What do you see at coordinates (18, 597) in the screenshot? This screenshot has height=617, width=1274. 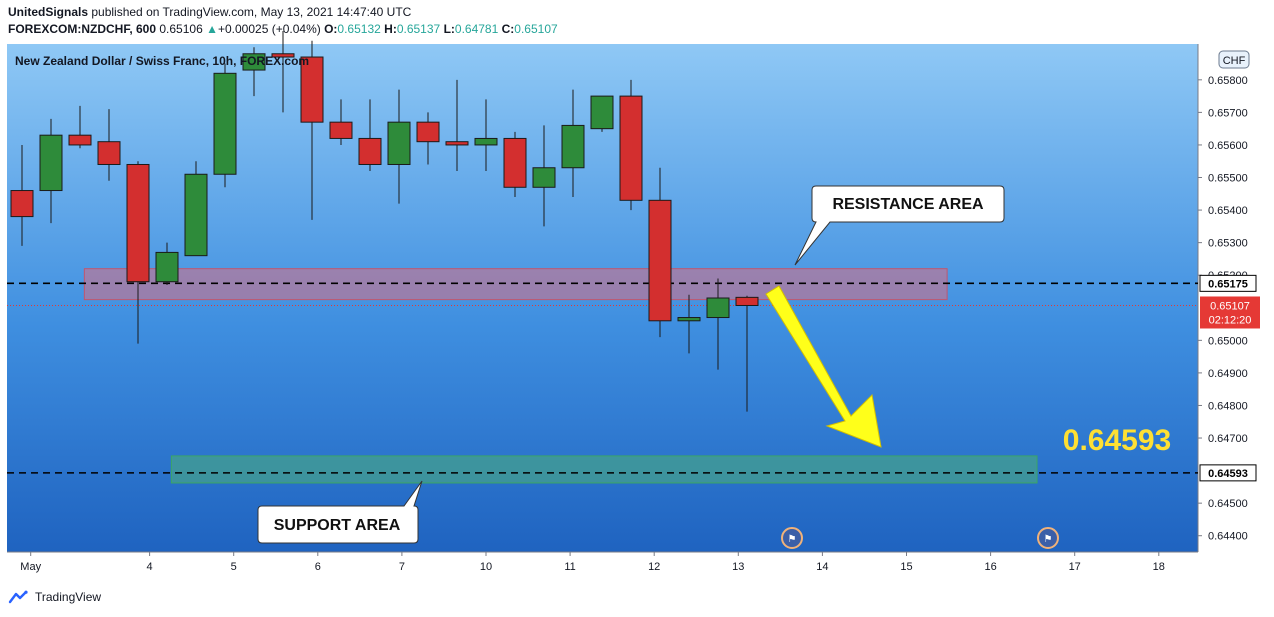 I see `tradingview-cloud-icon` at bounding box center [18, 597].